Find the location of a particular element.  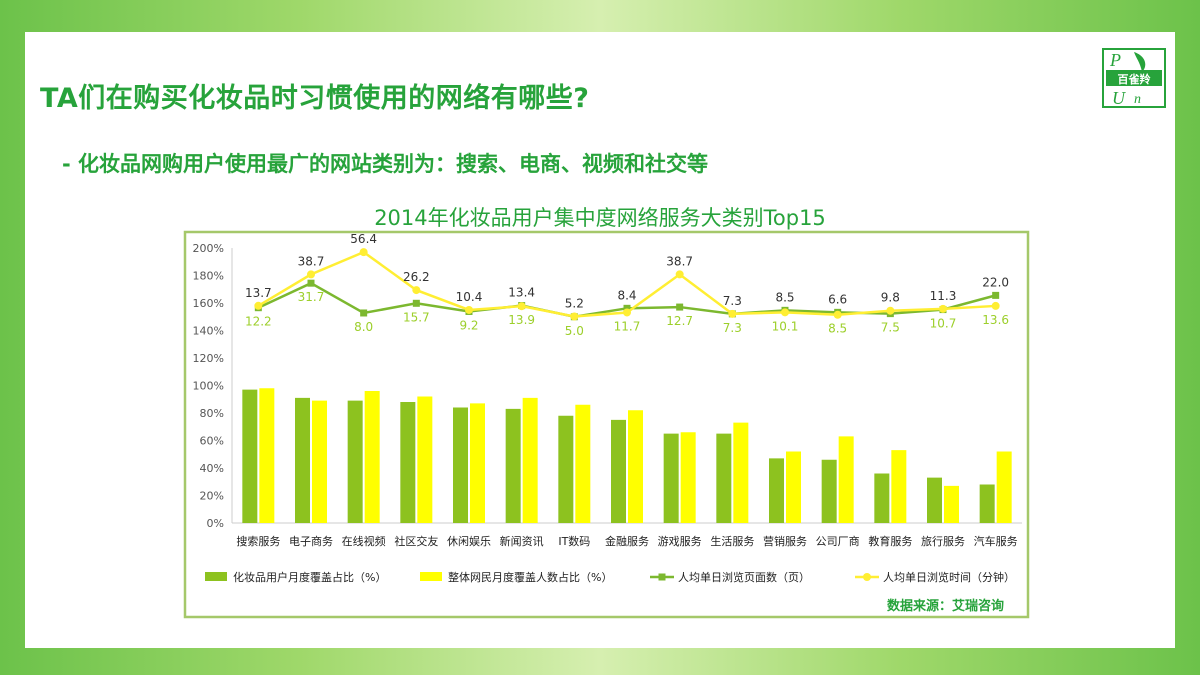

legend-label: 化妆品用户月度覆盖占比（%） is located at coordinates (309, 577).